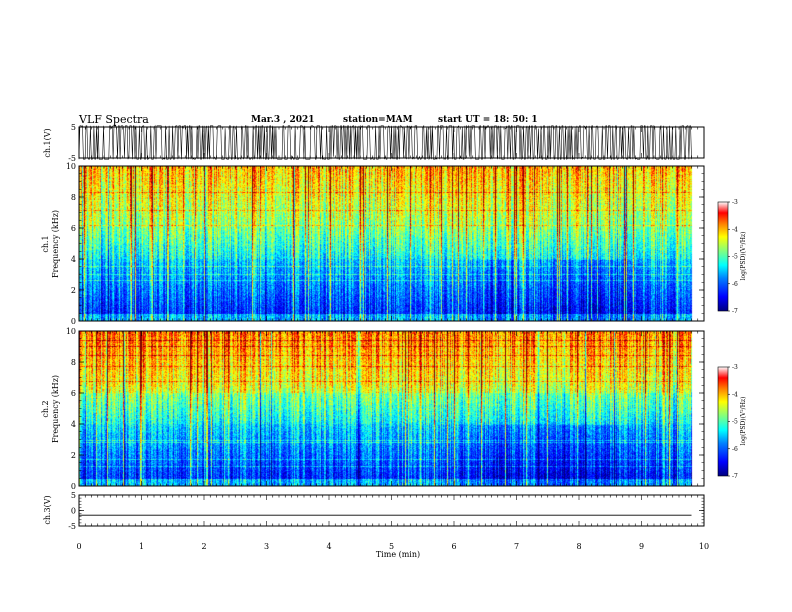 The image size is (792, 612). Describe the element at coordinates (735, 311) in the screenshot. I see `ch1-colorbar-tick-label: -7` at that location.